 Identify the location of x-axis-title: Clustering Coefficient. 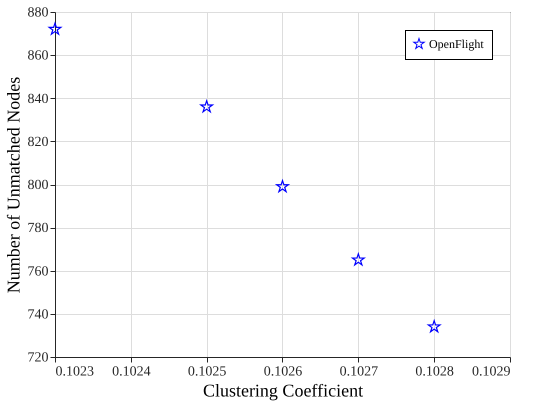
(283, 390).